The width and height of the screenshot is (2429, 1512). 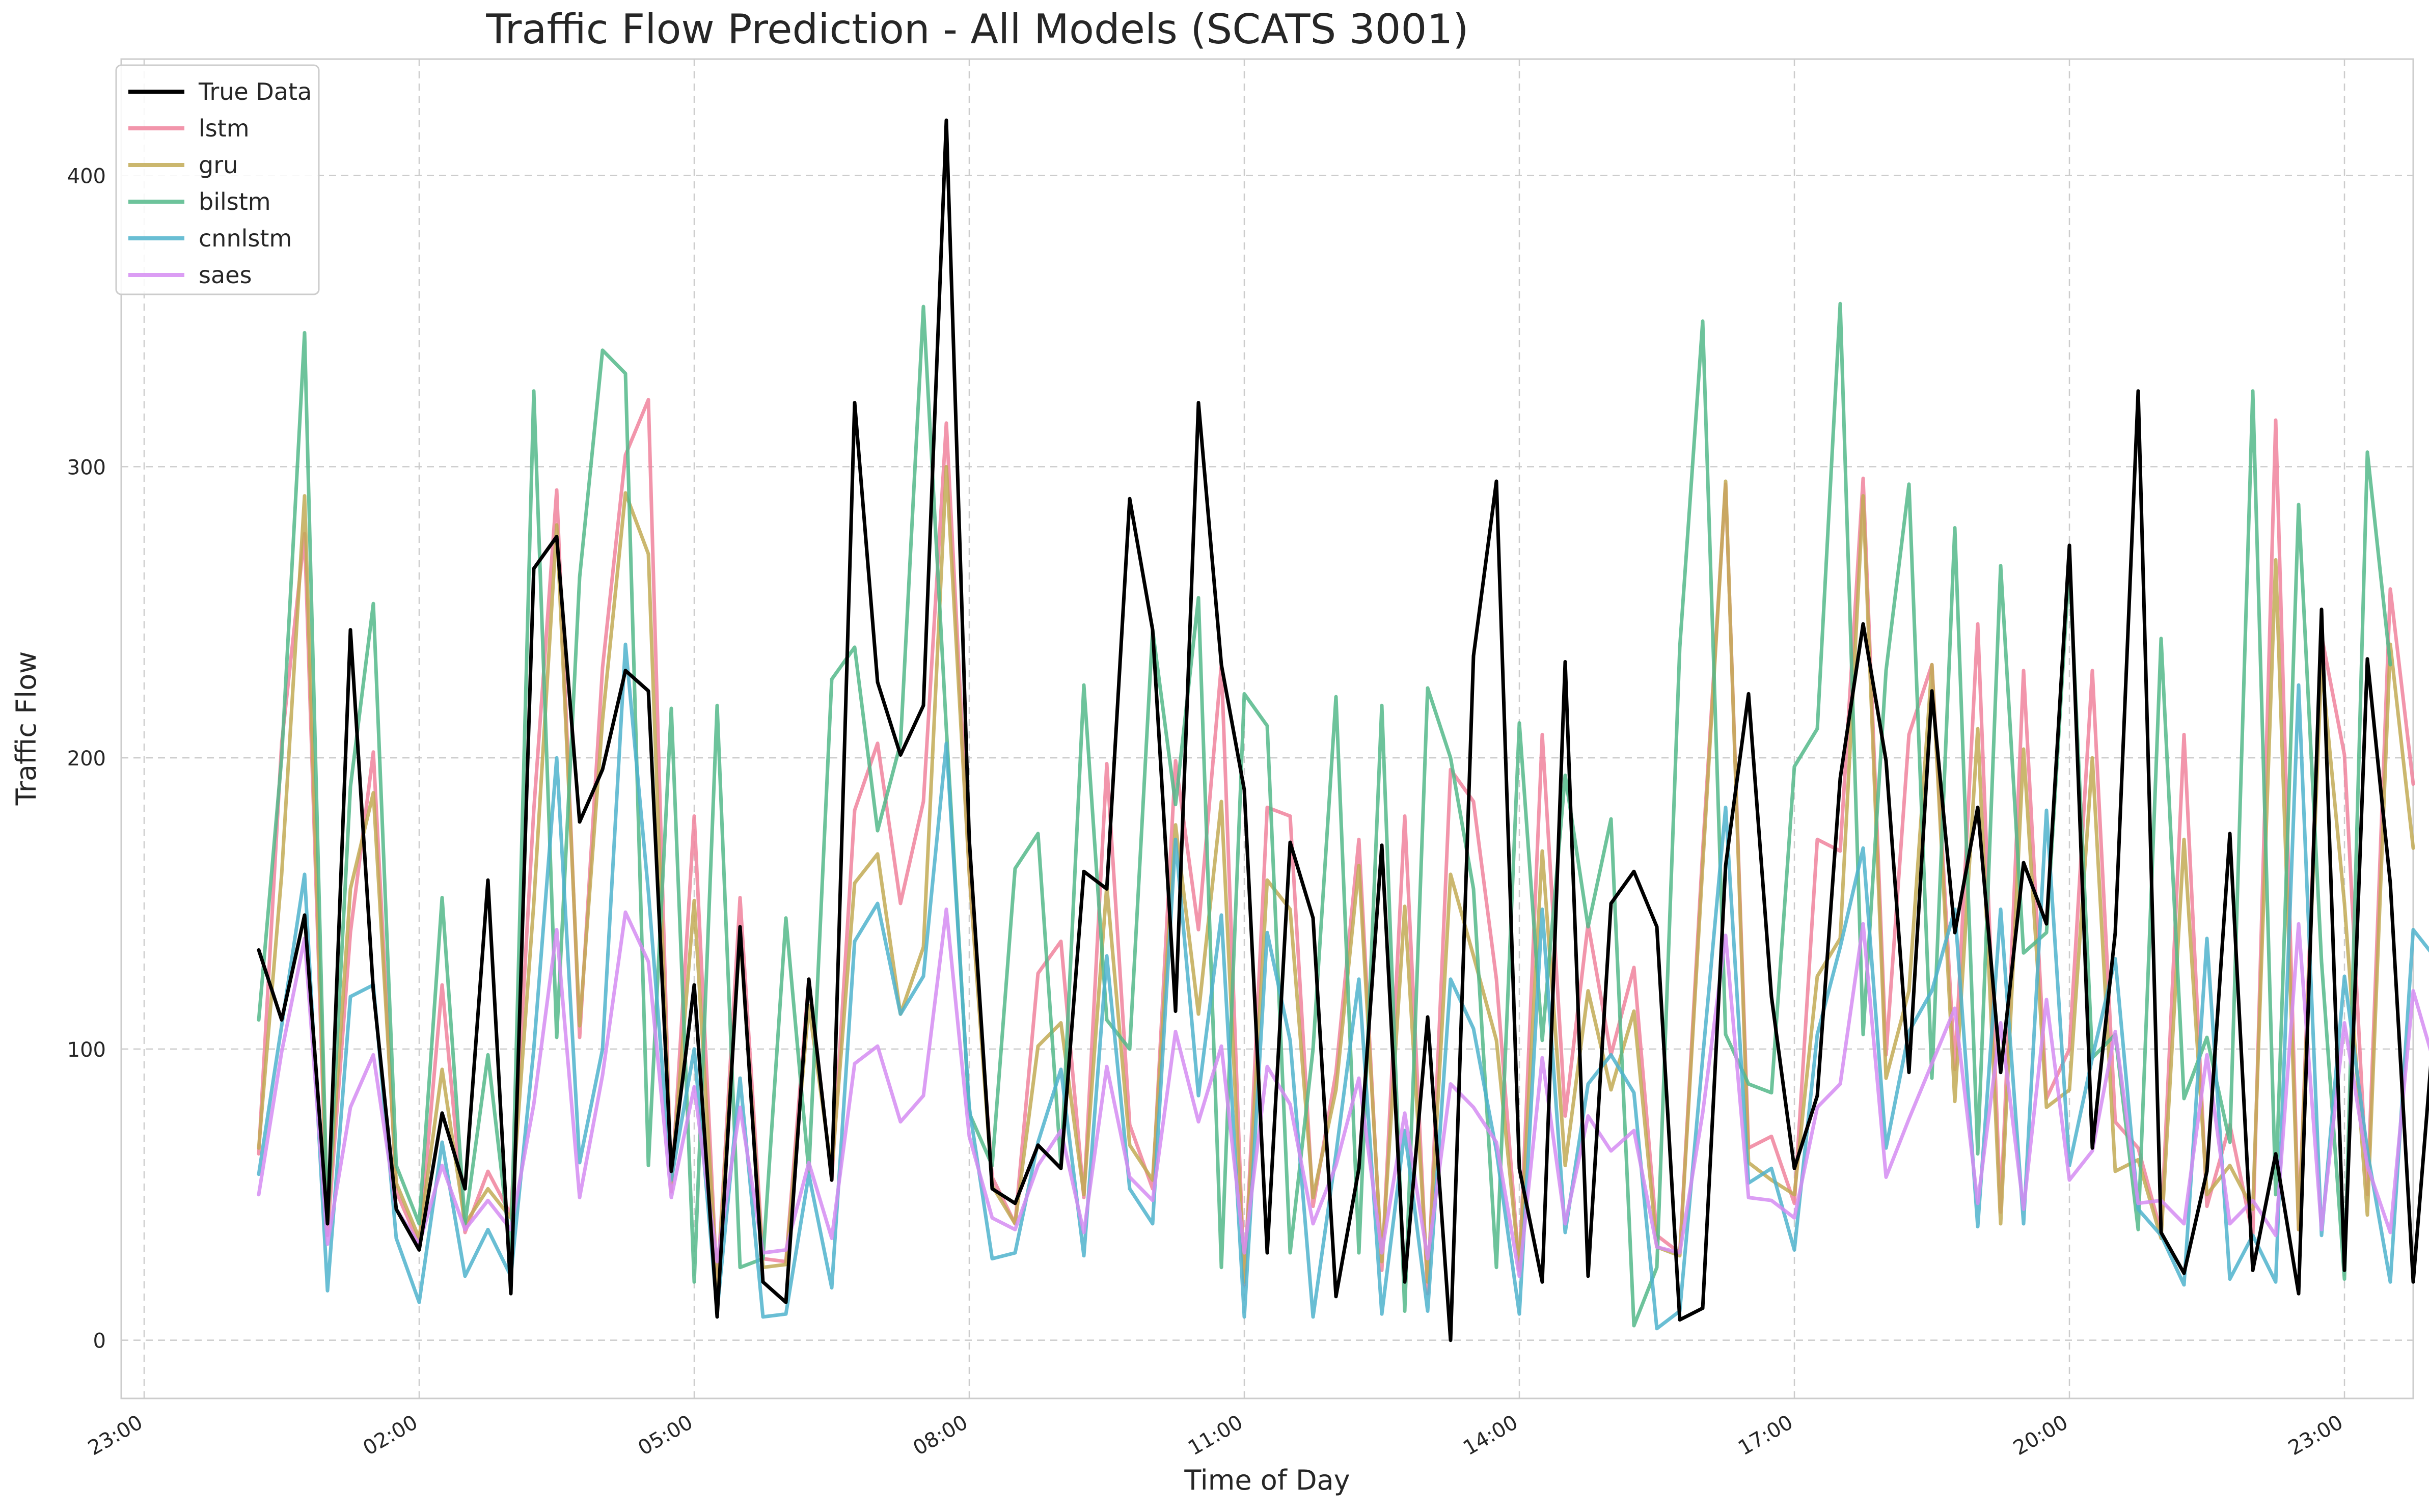 What do you see at coordinates (940, 1435) in the screenshot?
I see `x-tick-label: 08:00` at bounding box center [940, 1435].